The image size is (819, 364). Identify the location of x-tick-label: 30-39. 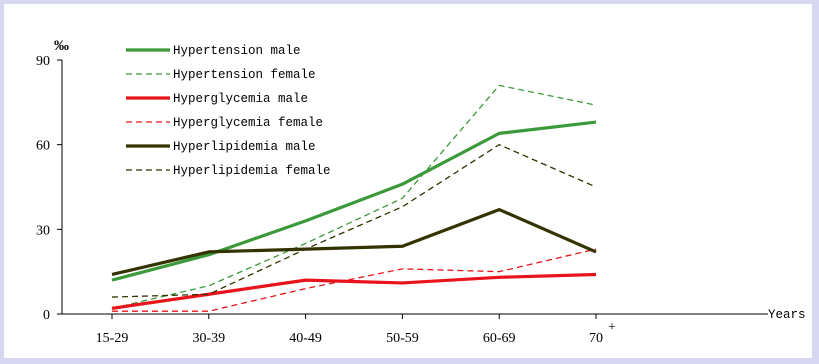
(208, 338).